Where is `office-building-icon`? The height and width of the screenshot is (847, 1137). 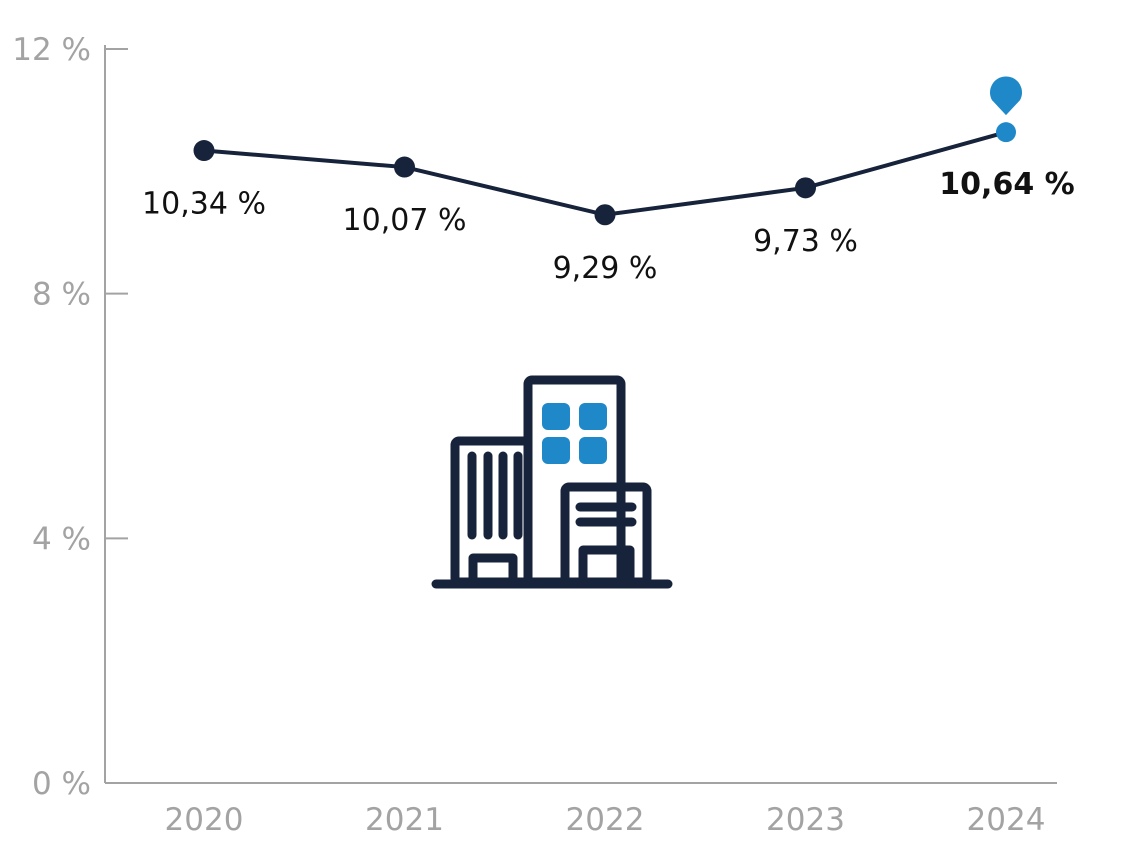
office-building-icon is located at coordinates (552, 482).